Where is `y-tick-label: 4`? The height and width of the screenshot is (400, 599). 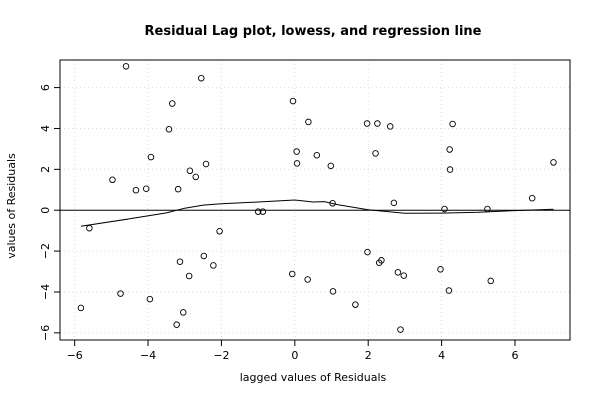
y-tick-label: 4 is located at coordinates (45, 128).